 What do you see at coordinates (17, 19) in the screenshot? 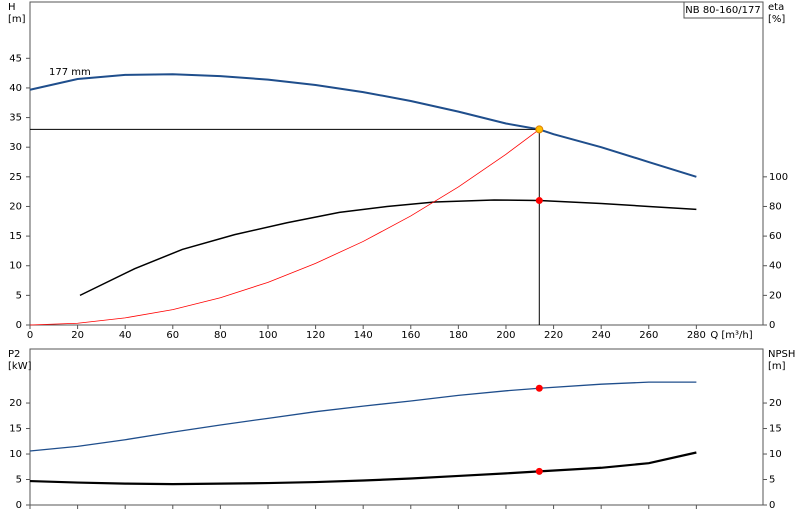
I see `y-axis-unit: [m]` at bounding box center [17, 19].